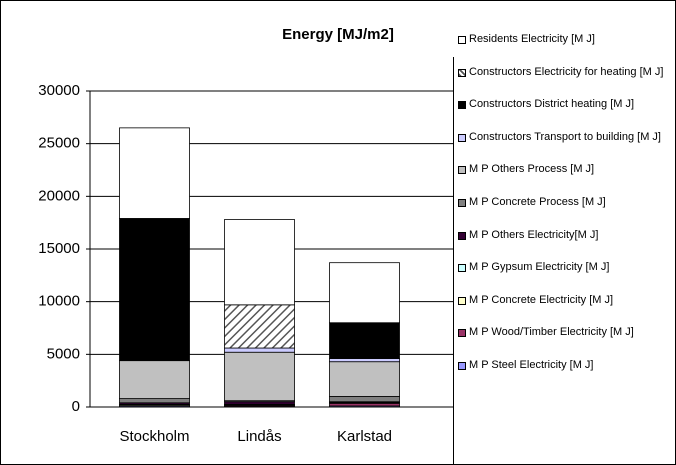 Image resolution: width=676 pixels, height=465 pixels. I want to click on x-tick-label: Karlstad, so click(364, 436).